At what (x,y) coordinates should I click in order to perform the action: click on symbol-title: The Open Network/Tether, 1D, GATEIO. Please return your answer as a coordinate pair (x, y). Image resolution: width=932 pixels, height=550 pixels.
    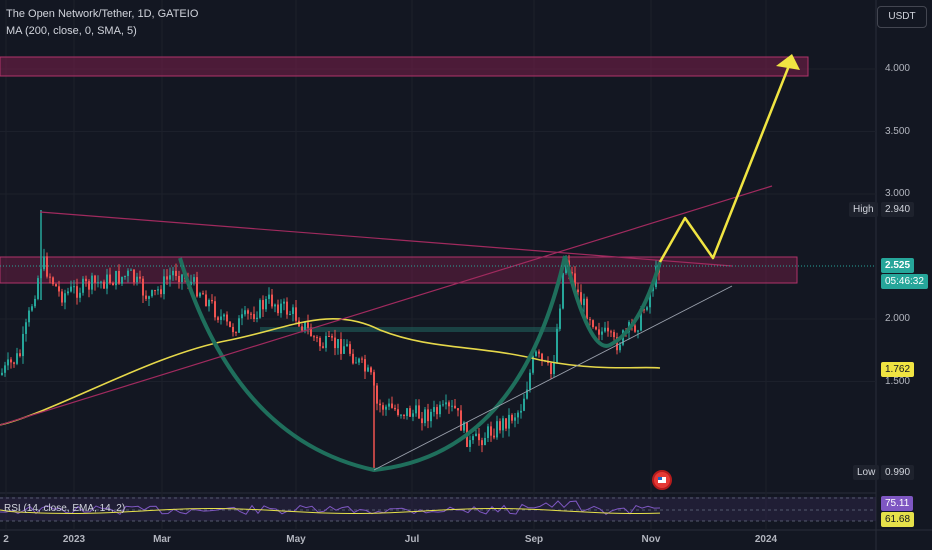
    Looking at the image, I should click on (102, 14).